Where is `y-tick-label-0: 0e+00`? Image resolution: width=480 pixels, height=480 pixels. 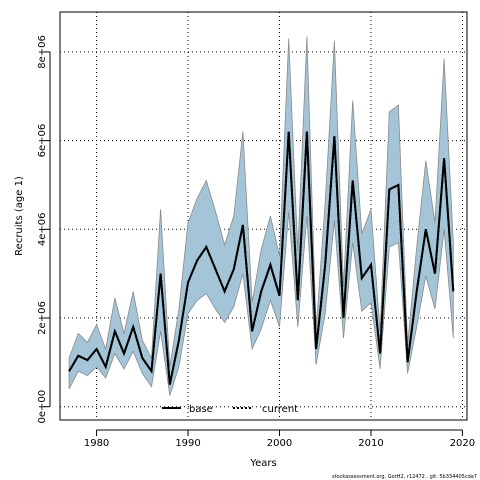 y-tick-label-0: 0e+00 is located at coordinates (42, 407).